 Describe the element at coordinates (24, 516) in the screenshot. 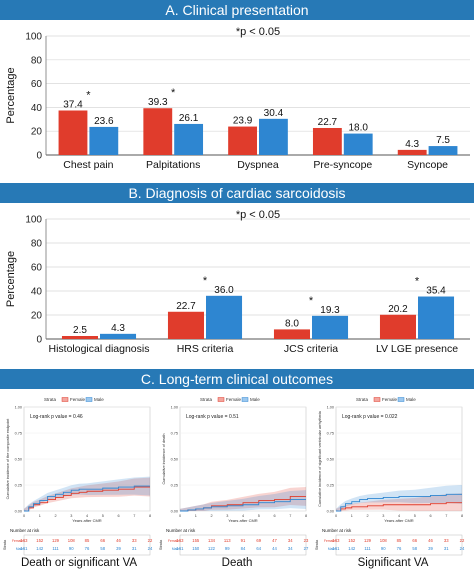

I see `km1-xtick-0: 0` at that location.